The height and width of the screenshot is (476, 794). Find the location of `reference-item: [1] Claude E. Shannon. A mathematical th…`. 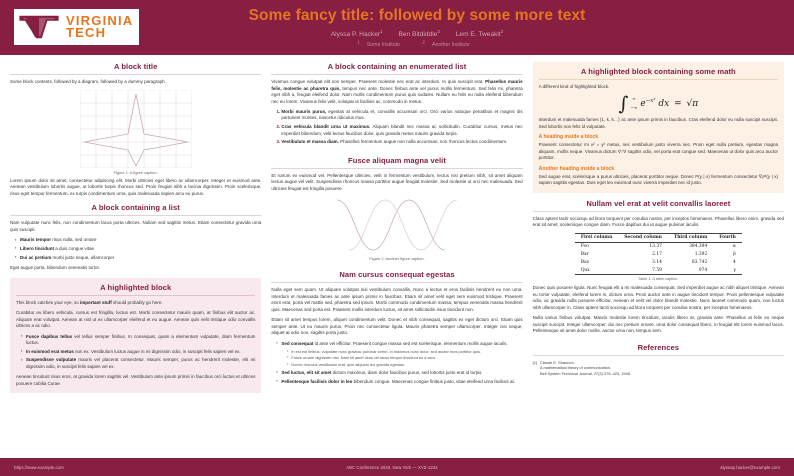

reference-item: [1] Claude E. Shannon. A mathematical th… is located at coordinates (658, 368).